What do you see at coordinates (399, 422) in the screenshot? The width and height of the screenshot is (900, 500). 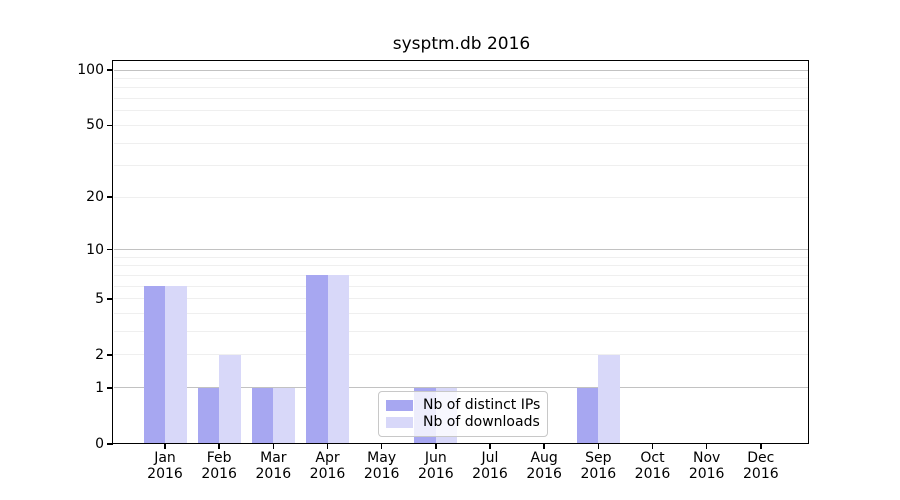 I see `legend-swatch-downloads` at bounding box center [399, 422].